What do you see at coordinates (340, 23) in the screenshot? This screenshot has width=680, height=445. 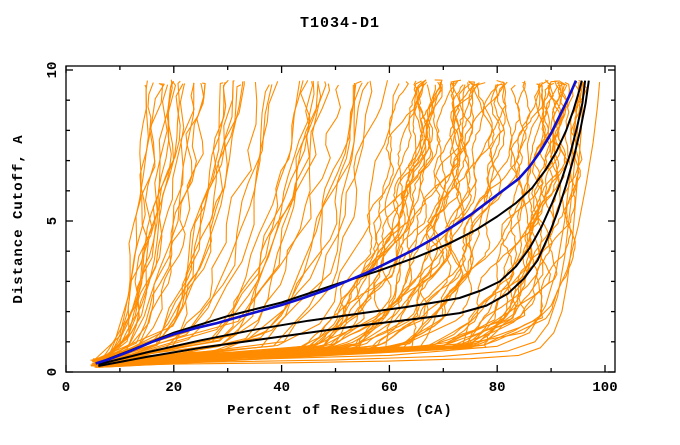 I see `chart-title: T1034-D1` at bounding box center [340, 23].